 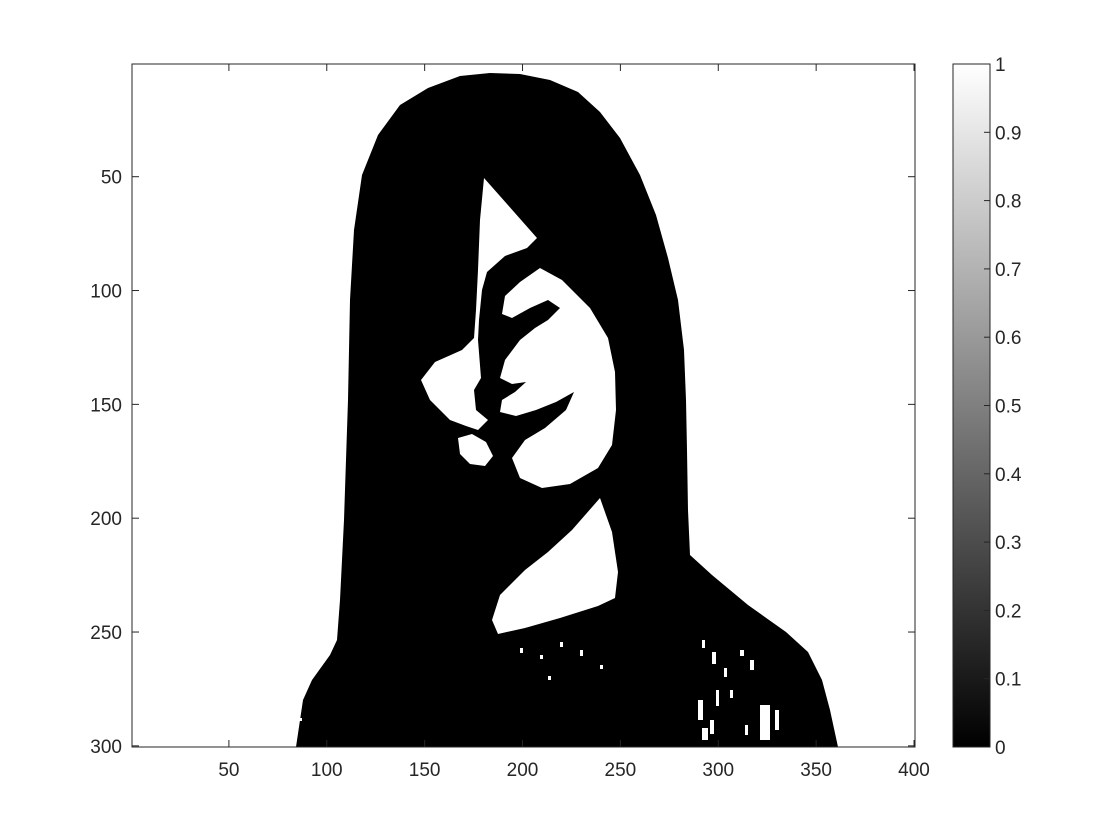 What do you see at coordinates (558, 378) in the screenshot?
I see `image-cheek` at bounding box center [558, 378].